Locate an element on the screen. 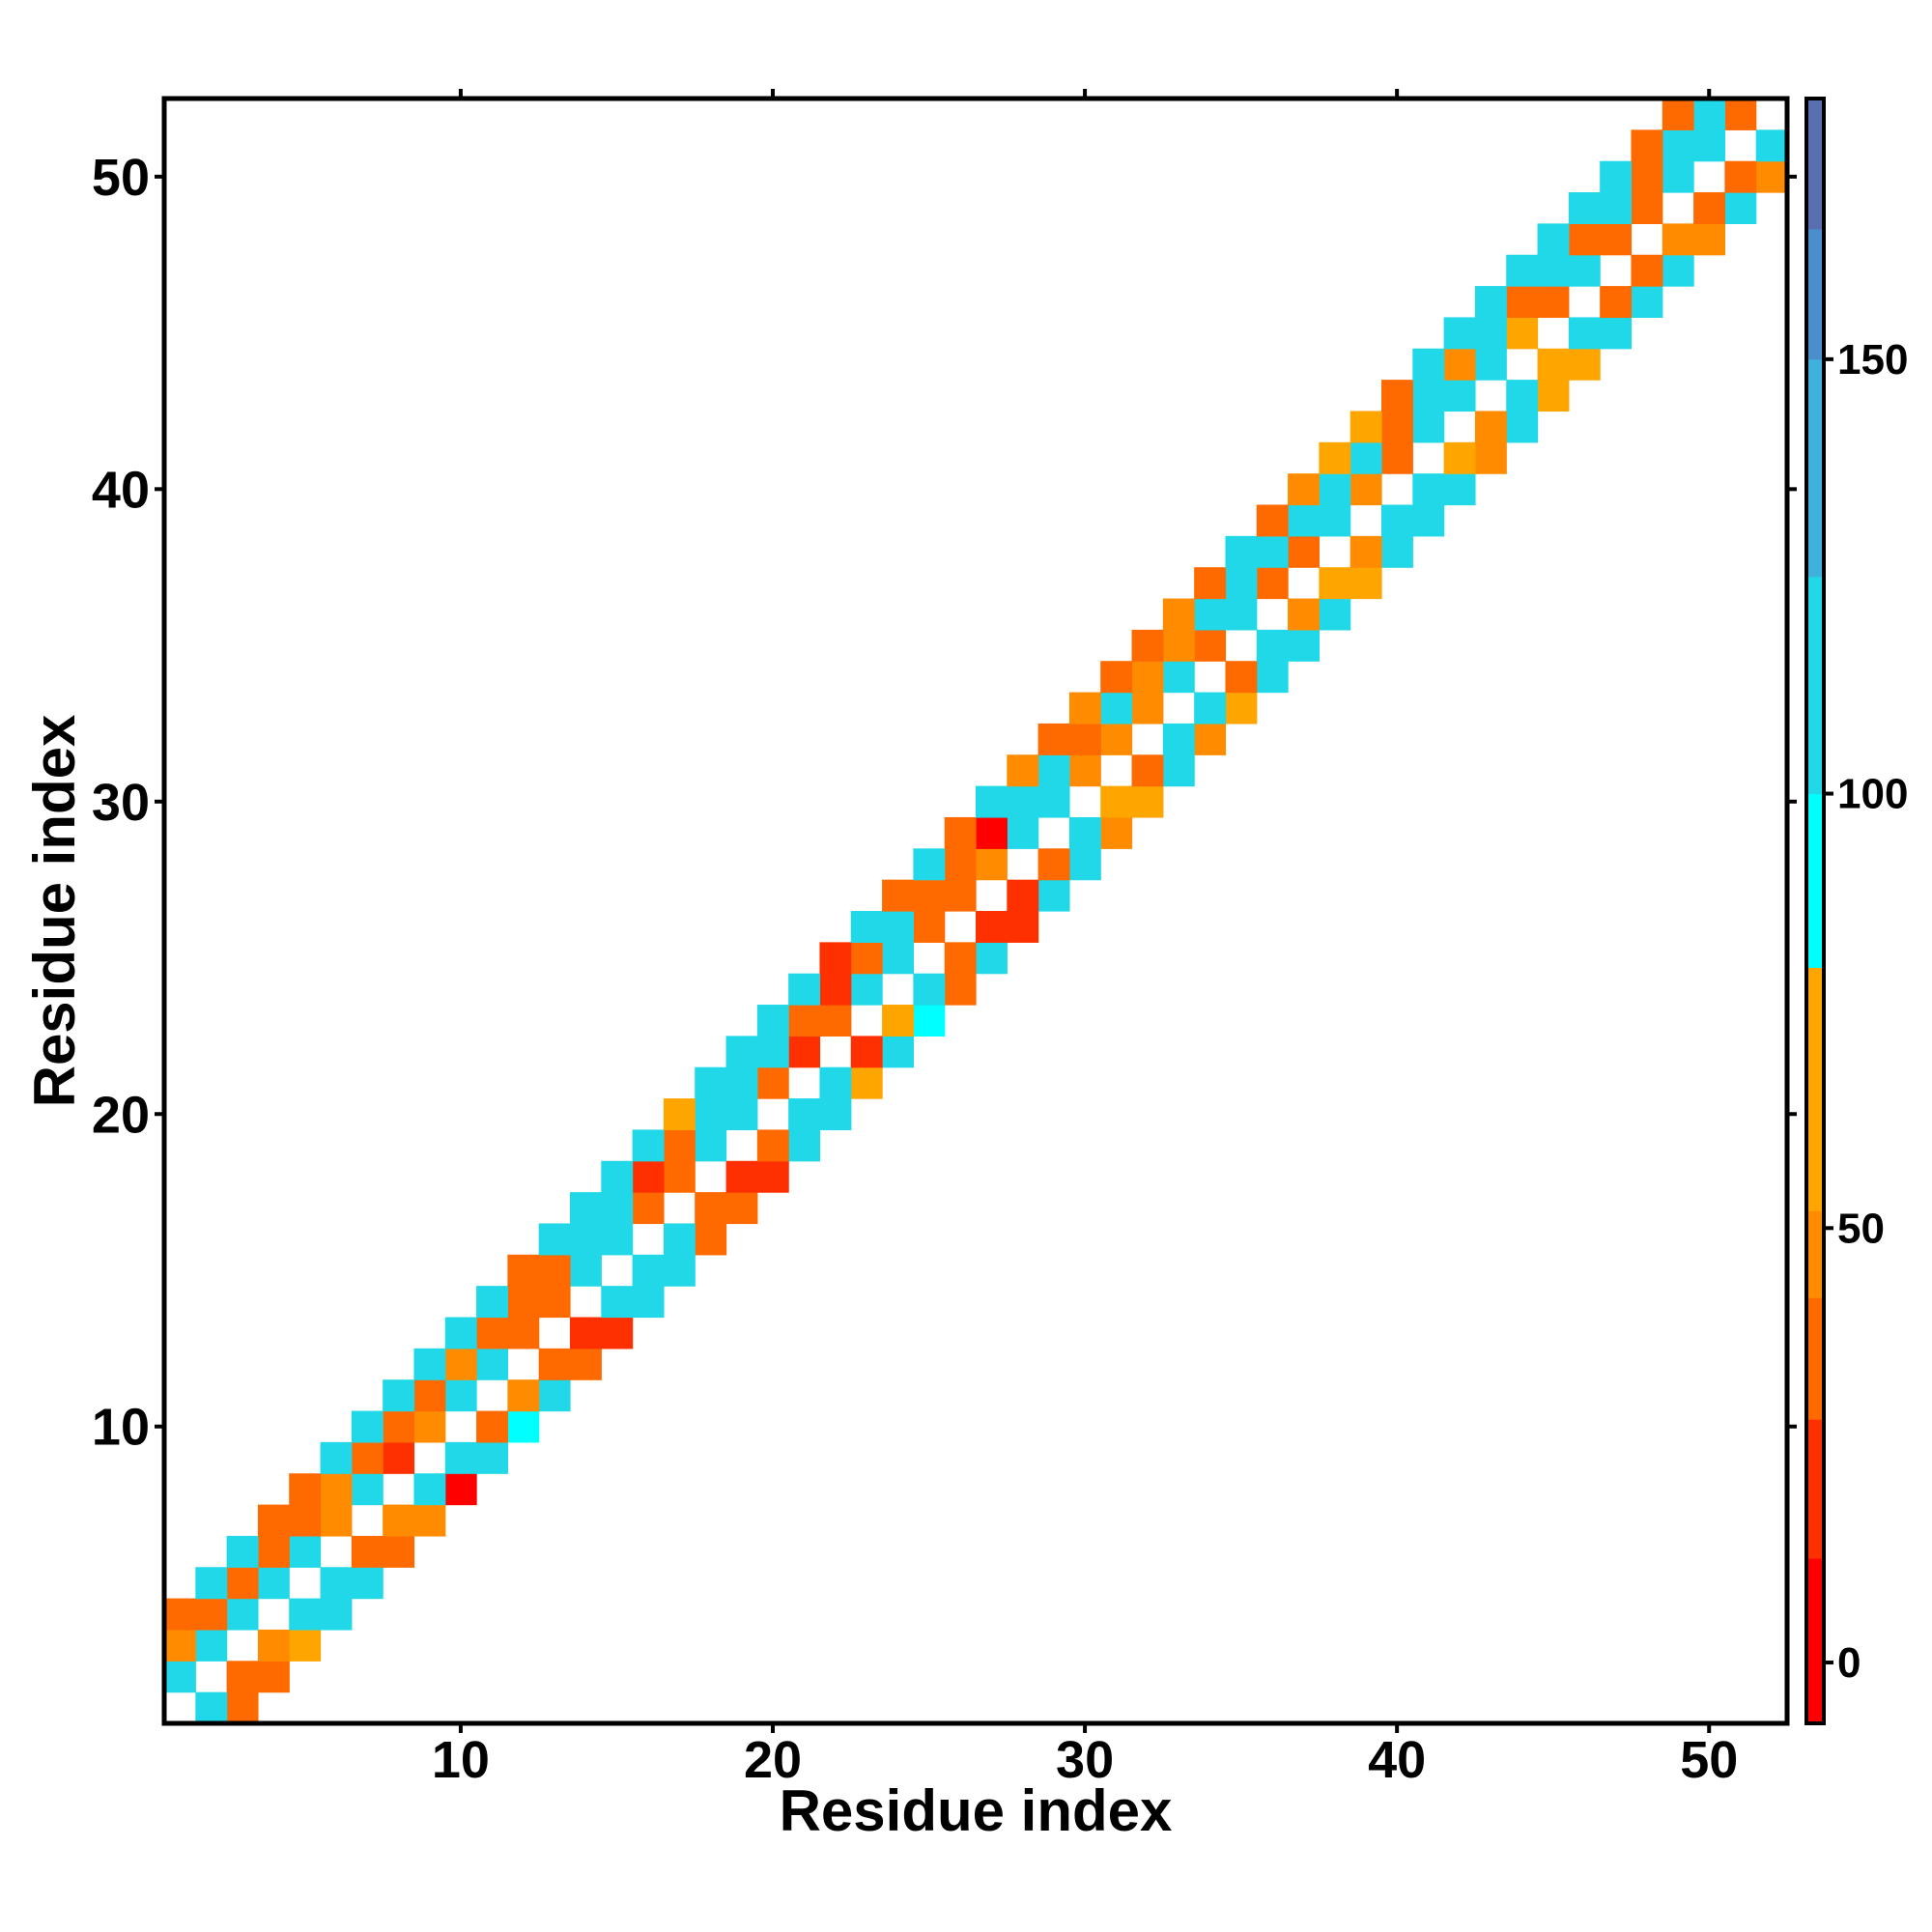  colorbar-frame is located at coordinates (1815, 911).